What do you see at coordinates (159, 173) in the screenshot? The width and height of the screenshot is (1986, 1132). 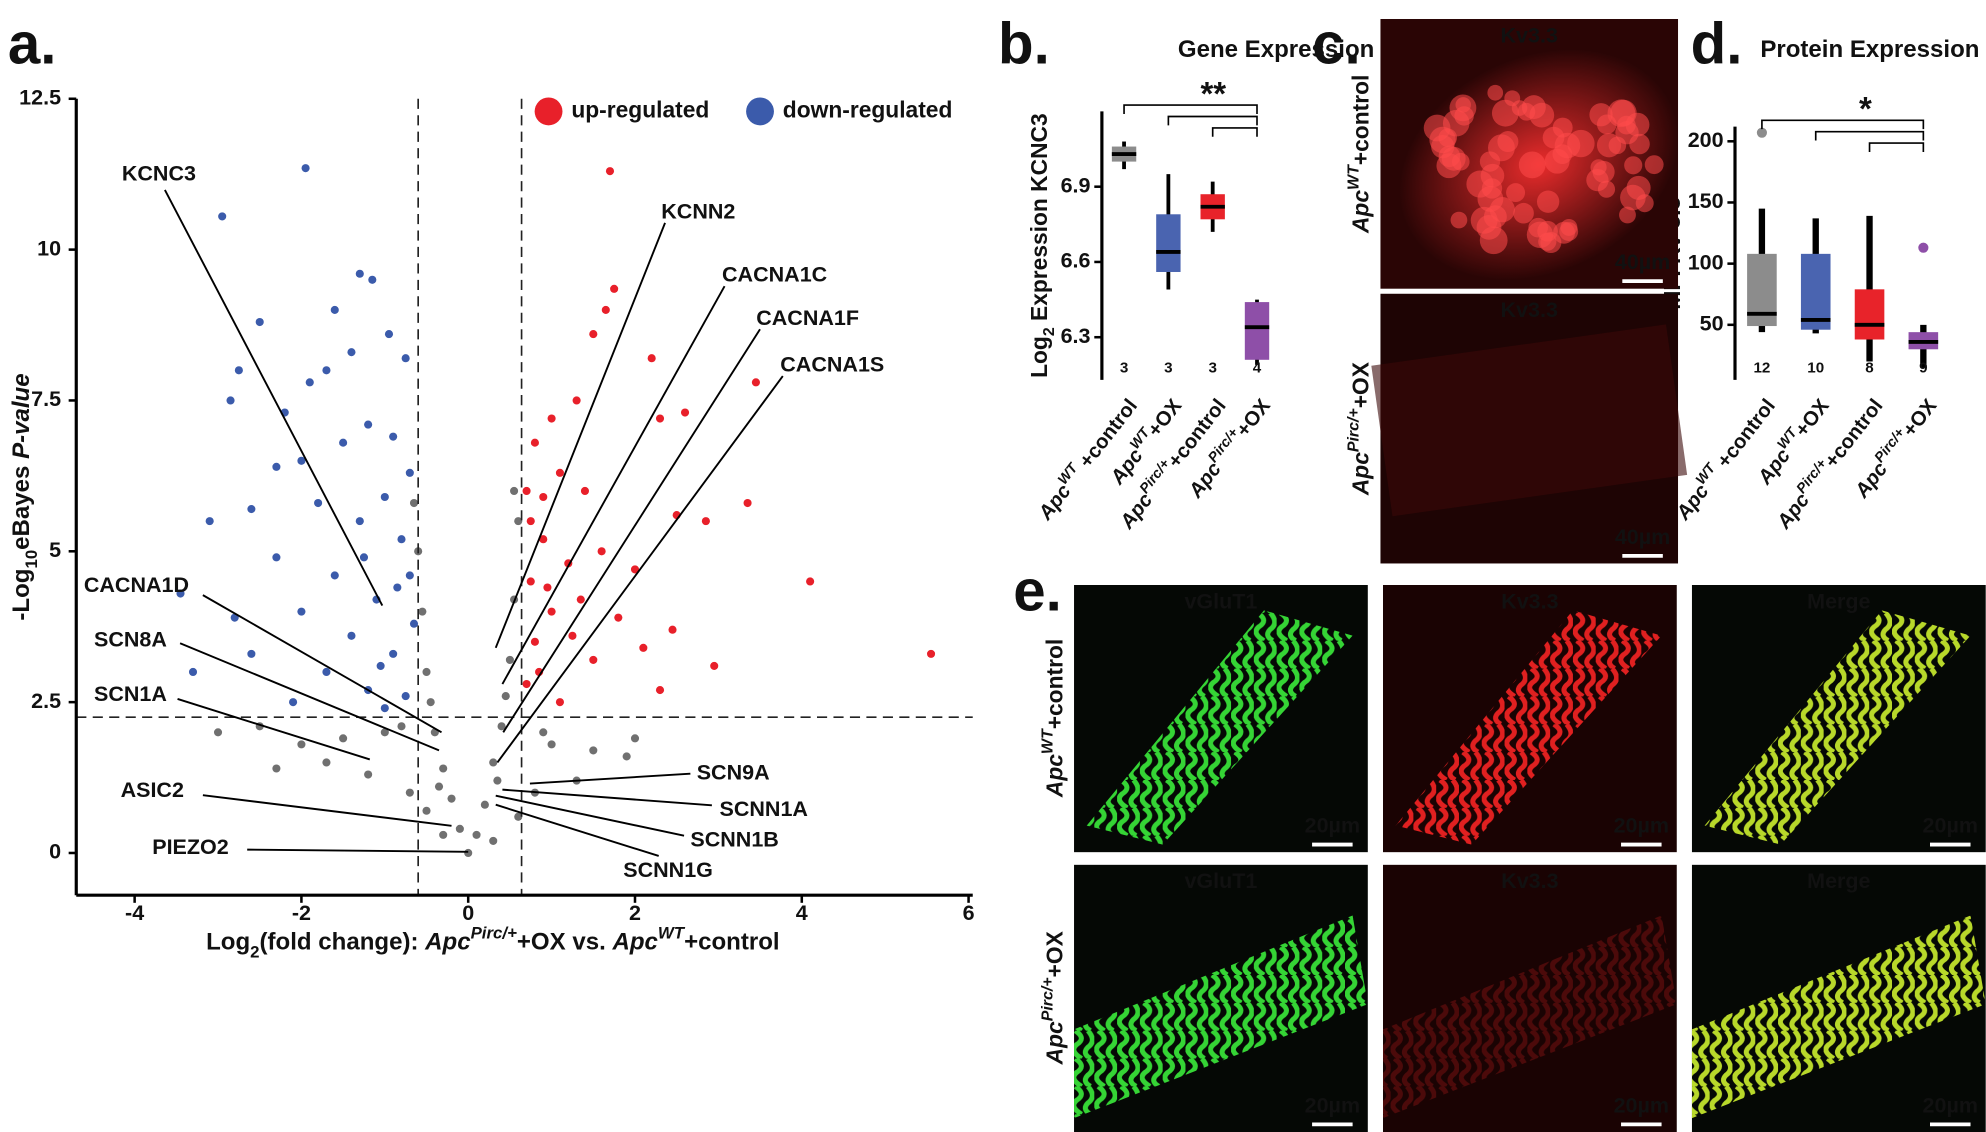 I see `annotation: KCNC3` at bounding box center [159, 173].